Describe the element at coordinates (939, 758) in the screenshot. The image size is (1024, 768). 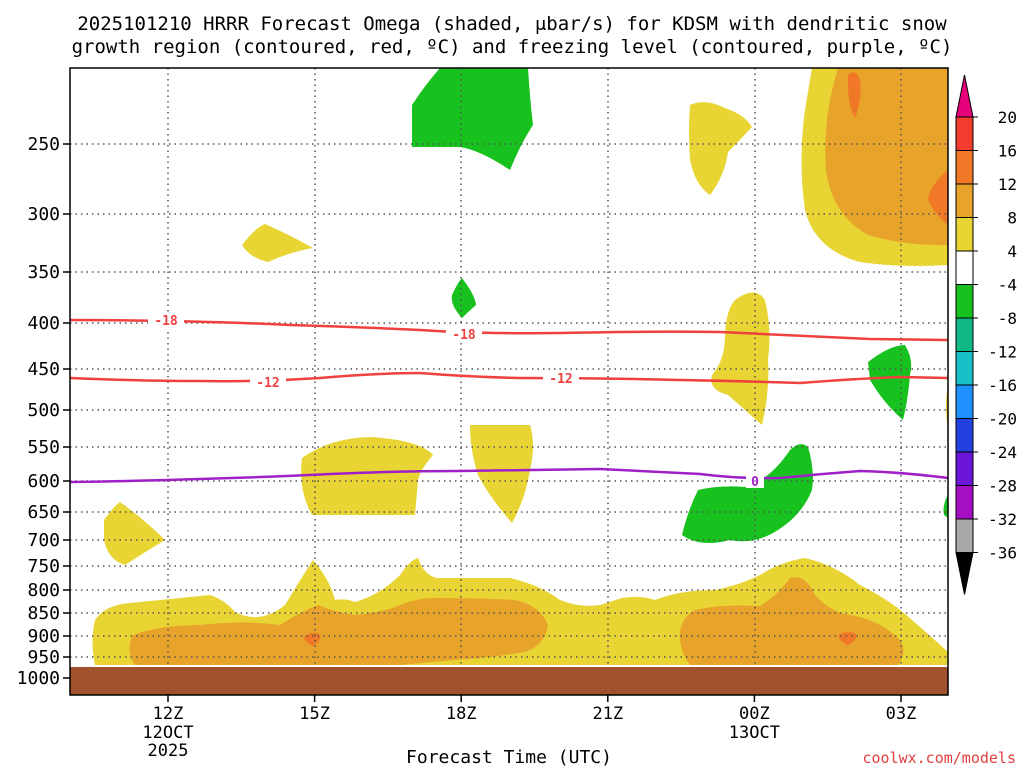
I see `credit-label: coolwx.com/models` at that location.